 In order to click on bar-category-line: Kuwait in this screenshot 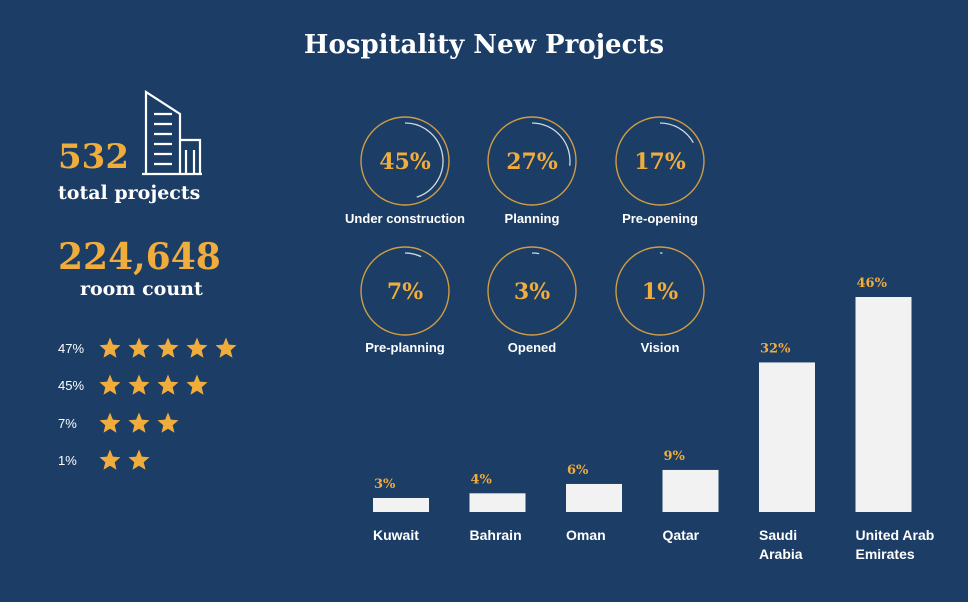, I will do `click(396, 535)`.